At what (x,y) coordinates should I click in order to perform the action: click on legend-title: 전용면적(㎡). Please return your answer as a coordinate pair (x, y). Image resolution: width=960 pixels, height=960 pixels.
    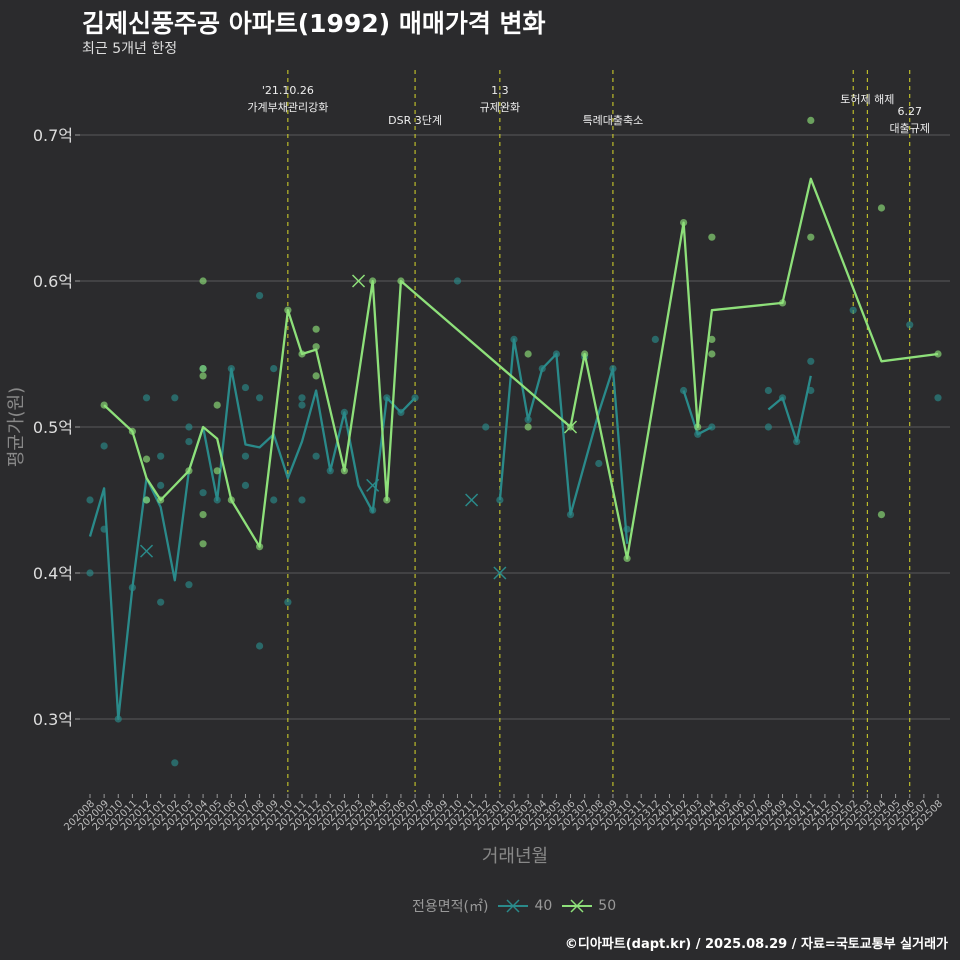
    Looking at the image, I should click on (450, 907).